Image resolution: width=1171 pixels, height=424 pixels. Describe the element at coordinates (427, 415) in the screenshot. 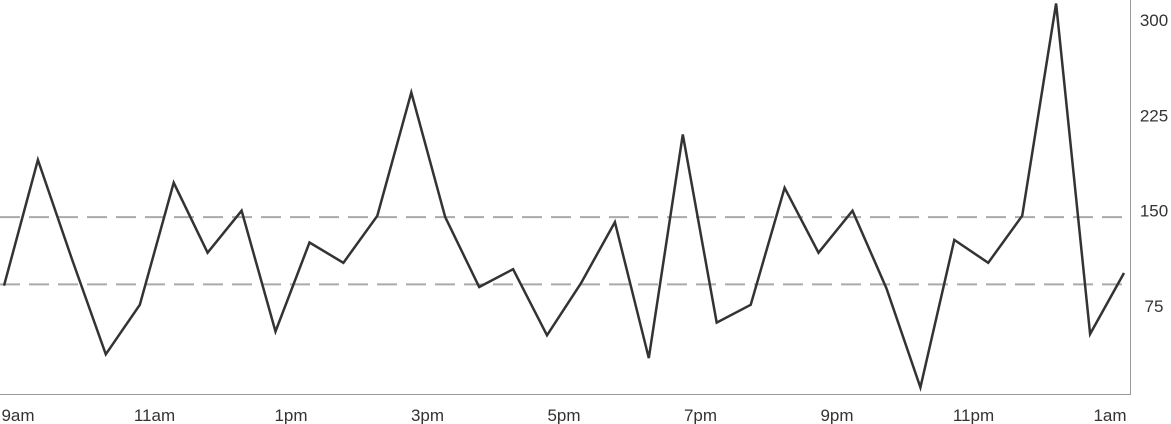

I see `x-tick-label: 3pm` at that location.